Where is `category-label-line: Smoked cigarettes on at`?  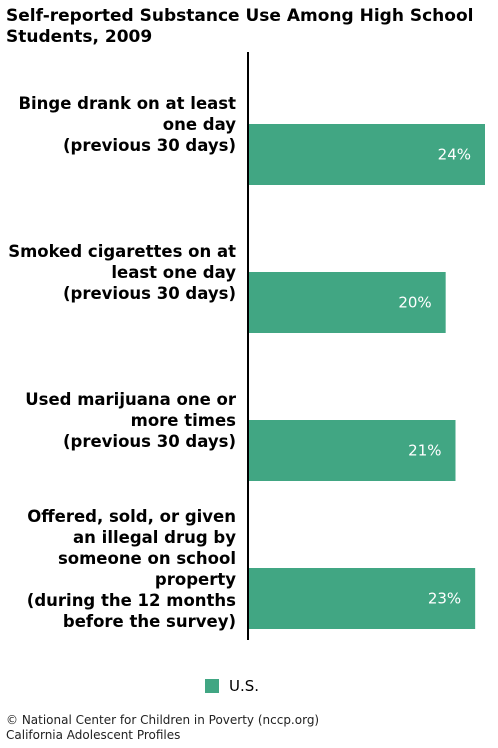 category-label-line: Smoked cigarettes on at is located at coordinates (122, 251).